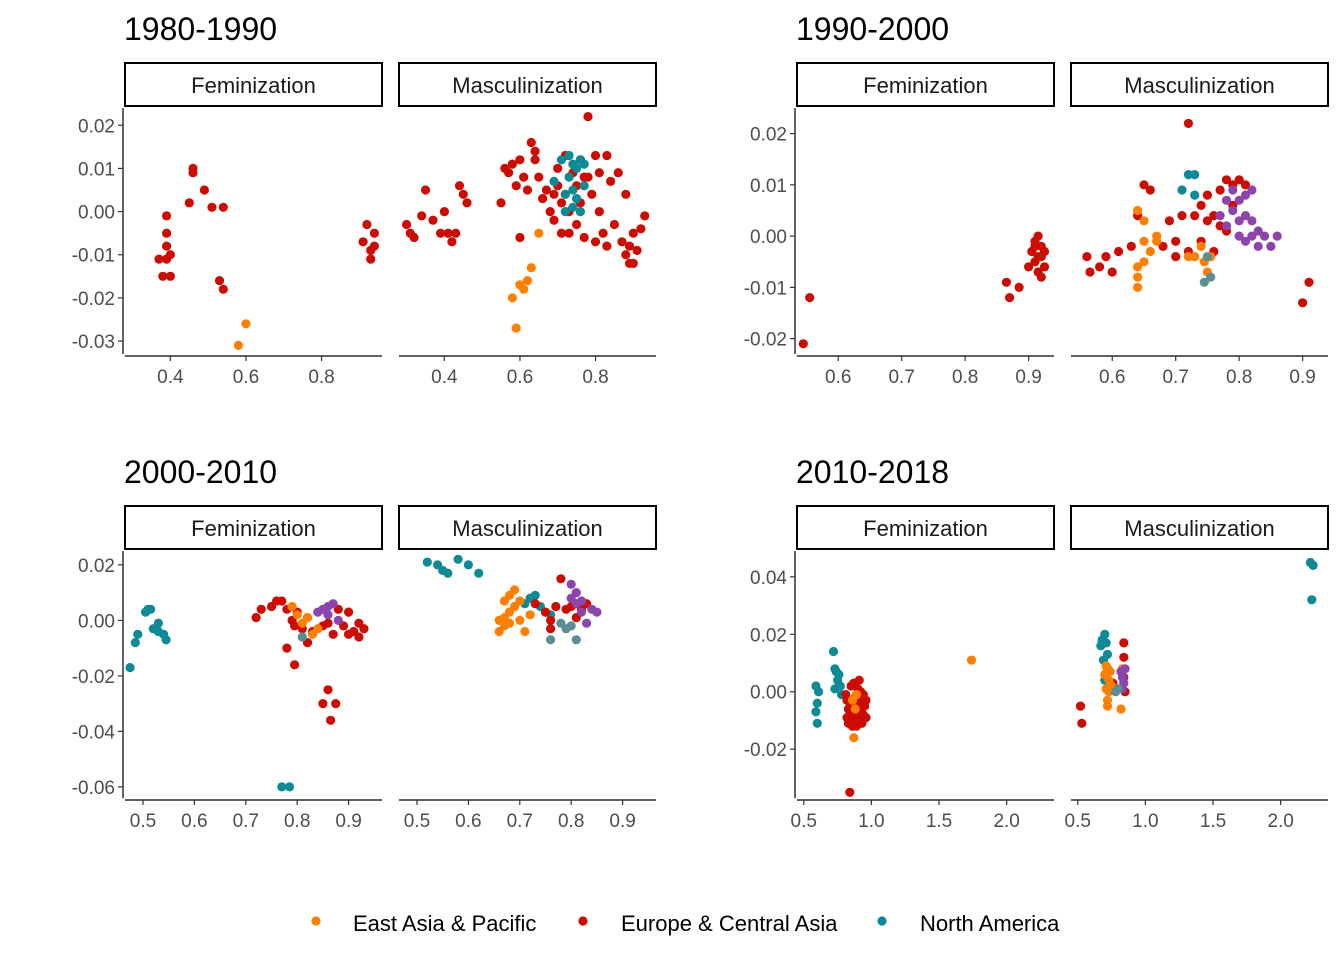 The image size is (1344, 960). What do you see at coordinates (200, 472) in the screenshot?
I see `panel-title: 2000-2010` at bounding box center [200, 472].